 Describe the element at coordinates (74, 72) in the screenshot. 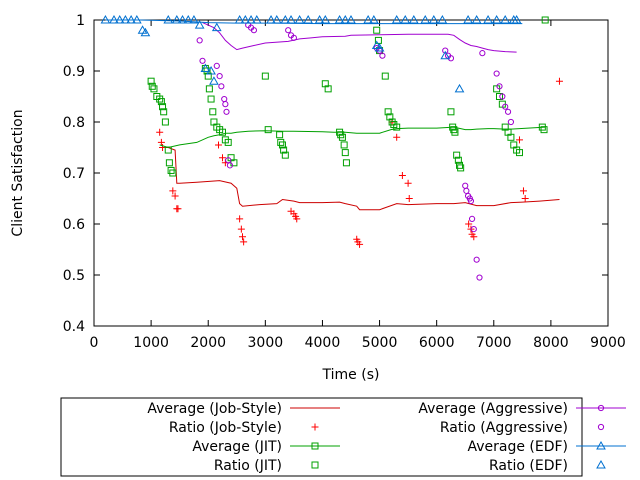

I see `y-tick-label: 0.9` at that location.